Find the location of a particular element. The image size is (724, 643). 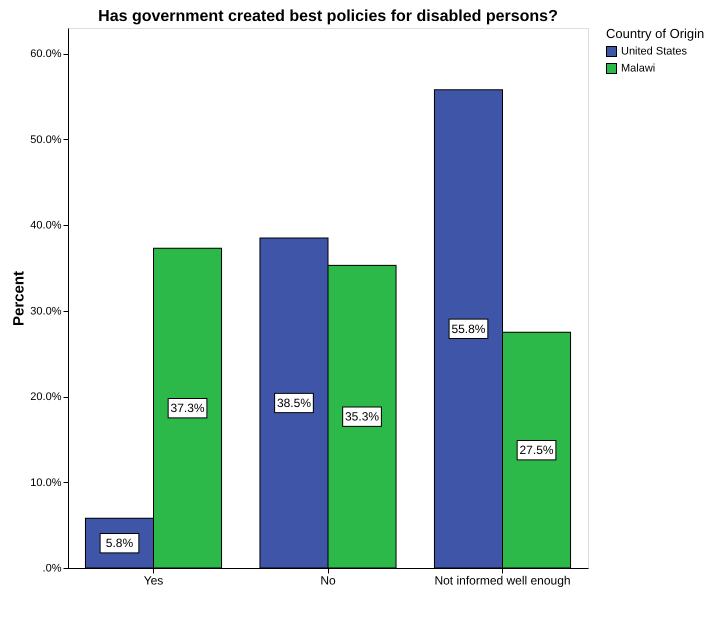

legend-label: United States is located at coordinates (654, 52).